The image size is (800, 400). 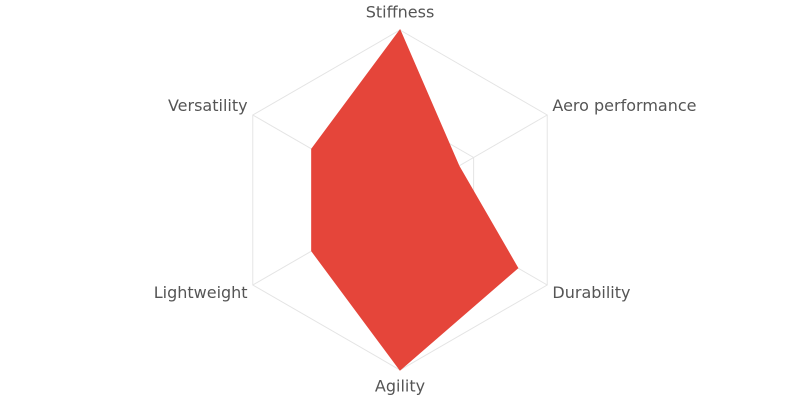 What do you see at coordinates (624, 105) in the screenshot?
I see `axis-label: Aero performance` at bounding box center [624, 105].